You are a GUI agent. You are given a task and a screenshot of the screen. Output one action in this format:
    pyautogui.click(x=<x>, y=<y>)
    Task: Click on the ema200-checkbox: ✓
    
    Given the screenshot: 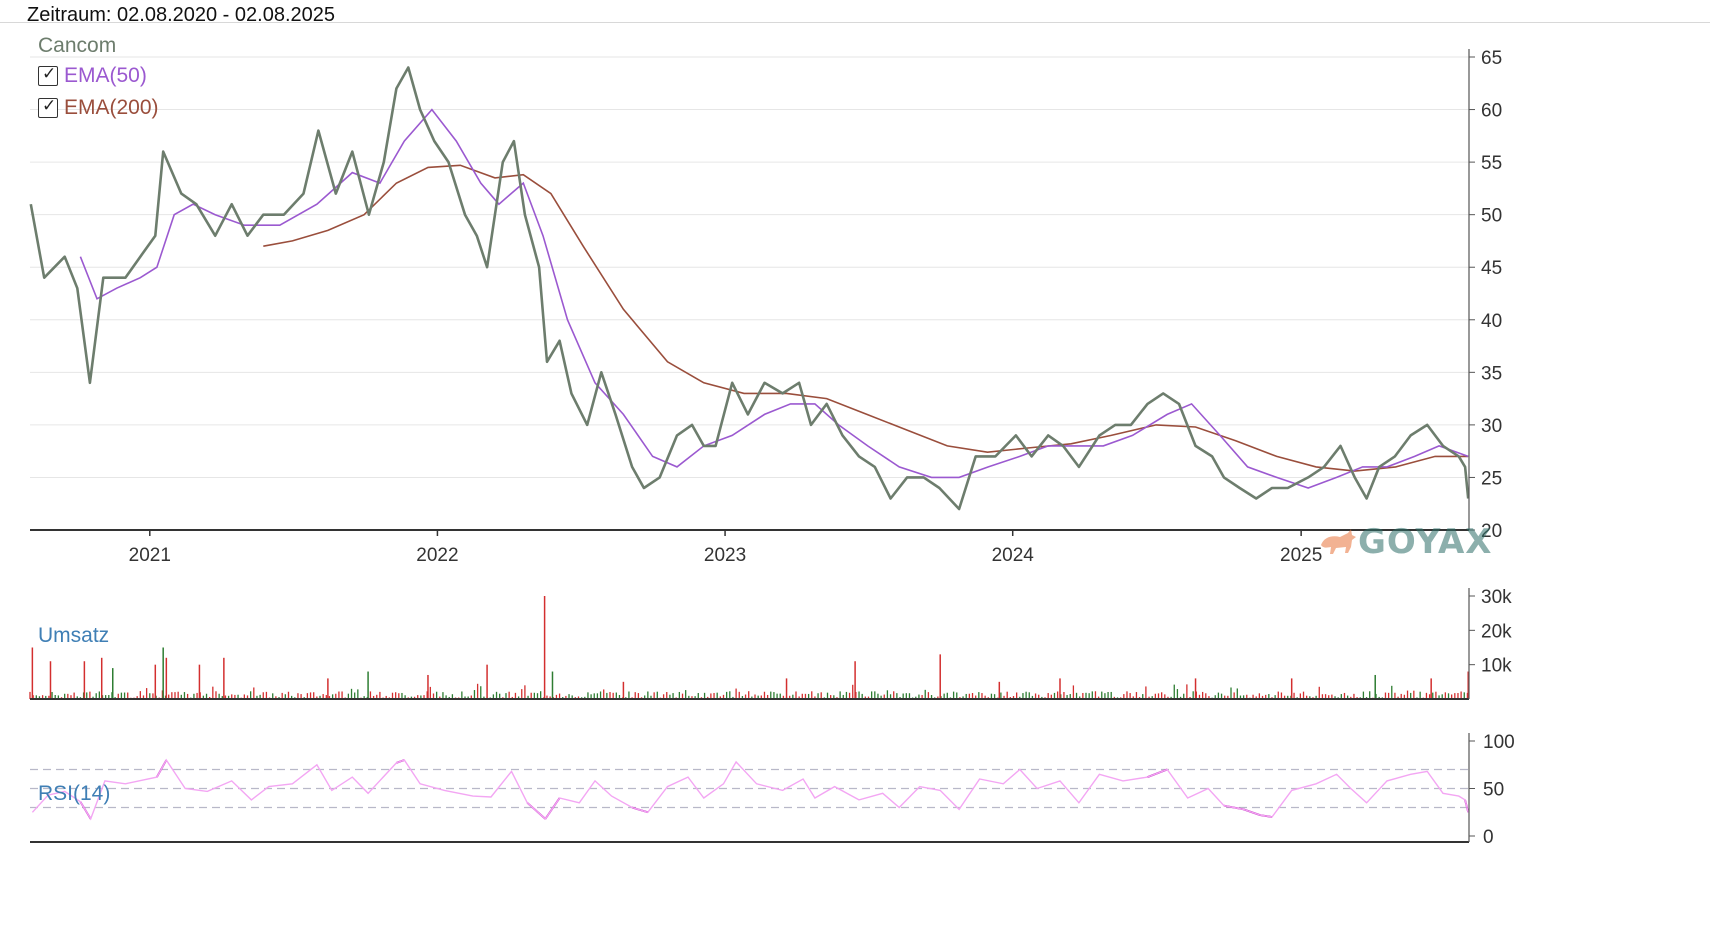 What is the action you would take?
    pyautogui.click(x=48, y=107)
    